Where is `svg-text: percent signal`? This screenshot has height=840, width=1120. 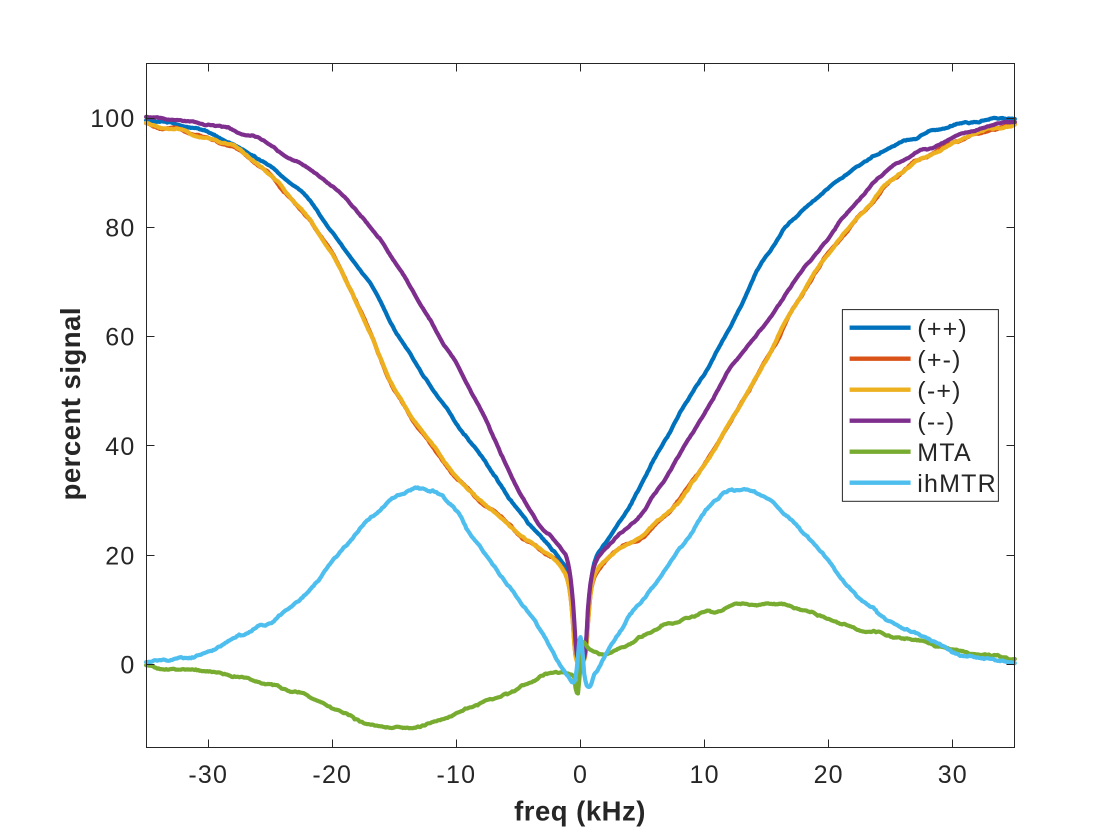 svg-text: percent signal is located at coordinates (70, 403).